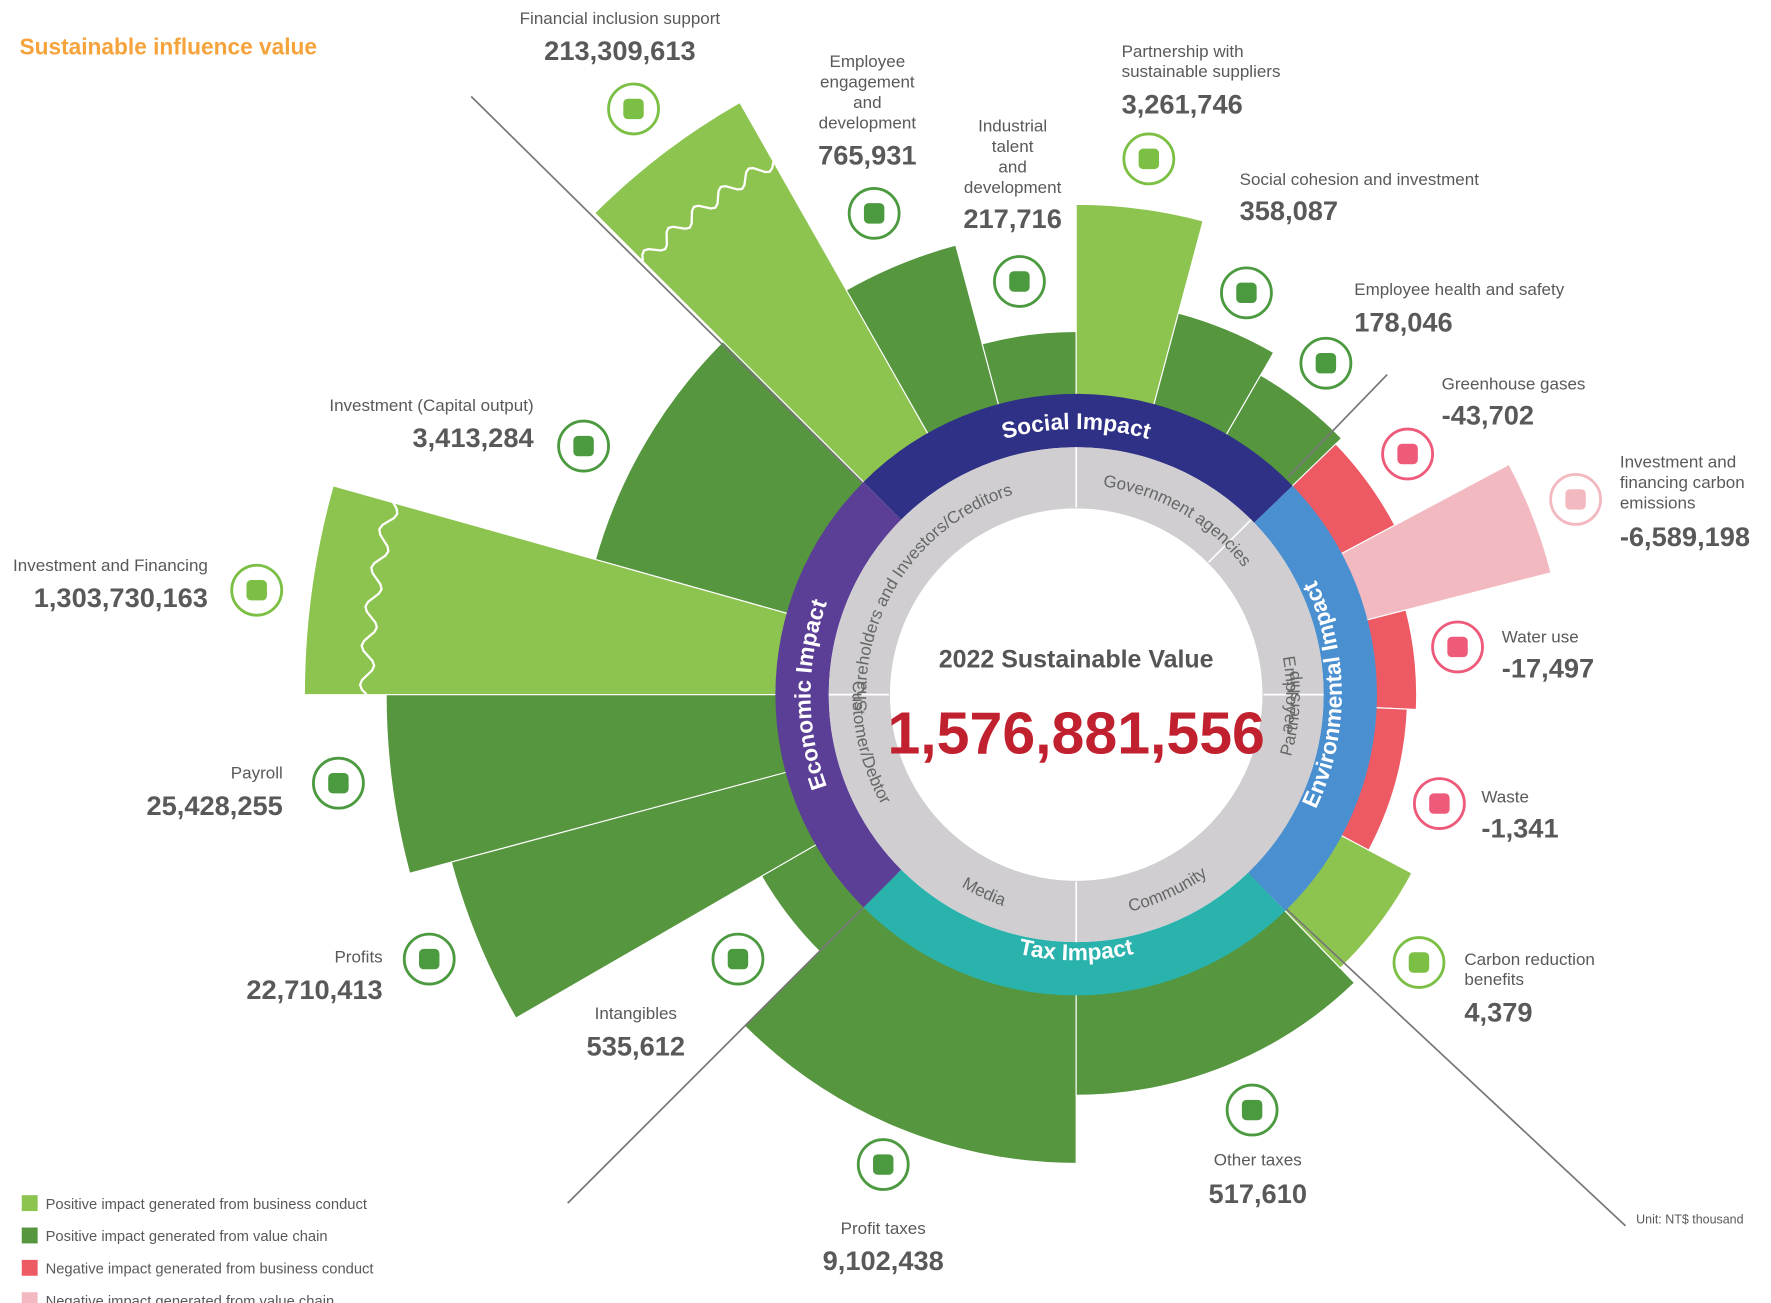 The height and width of the screenshot is (1303, 1771). I want to click on item-label: Carbon reduction, so click(1529, 959).